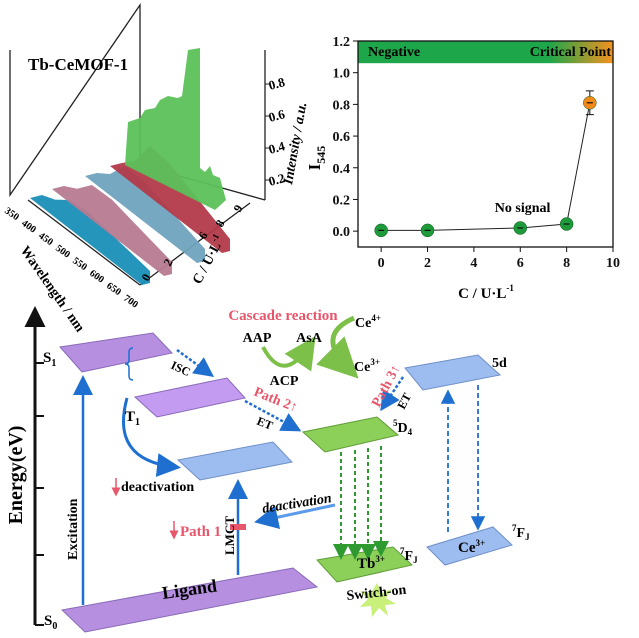 This screenshot has height=638, width=639. I want to click on c-tick: 9, so click(237, 208).